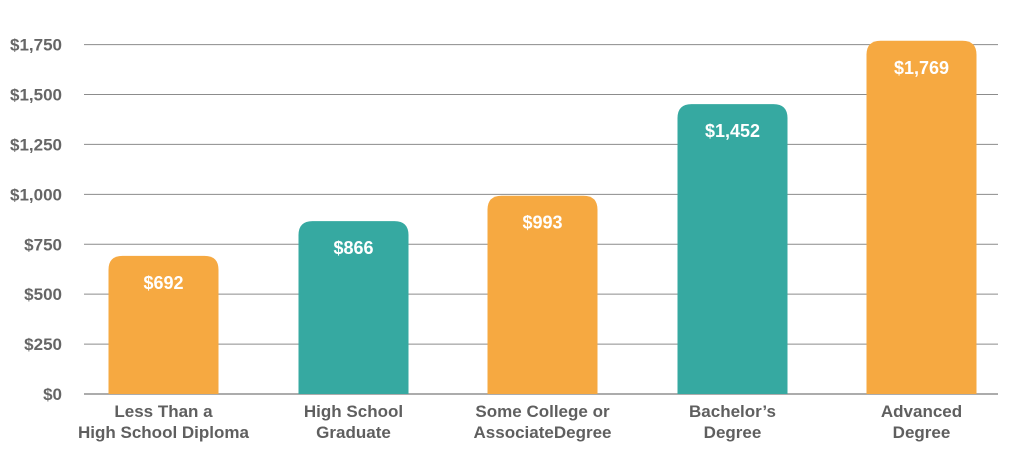  What do you see at coordinates (163, 411) in the screenshot?
I see `x-category-label-line: Less Than a` at bounding box center [163, 411].